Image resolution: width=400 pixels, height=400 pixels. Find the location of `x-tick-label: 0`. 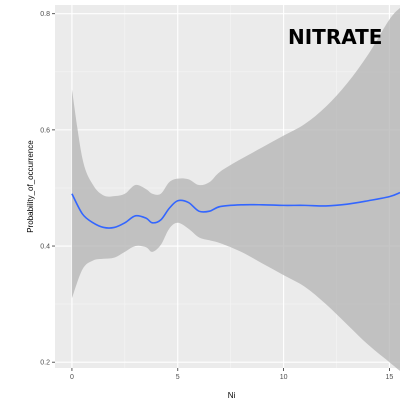

x-tick-label: 0 is located at coordinates (72, 377).